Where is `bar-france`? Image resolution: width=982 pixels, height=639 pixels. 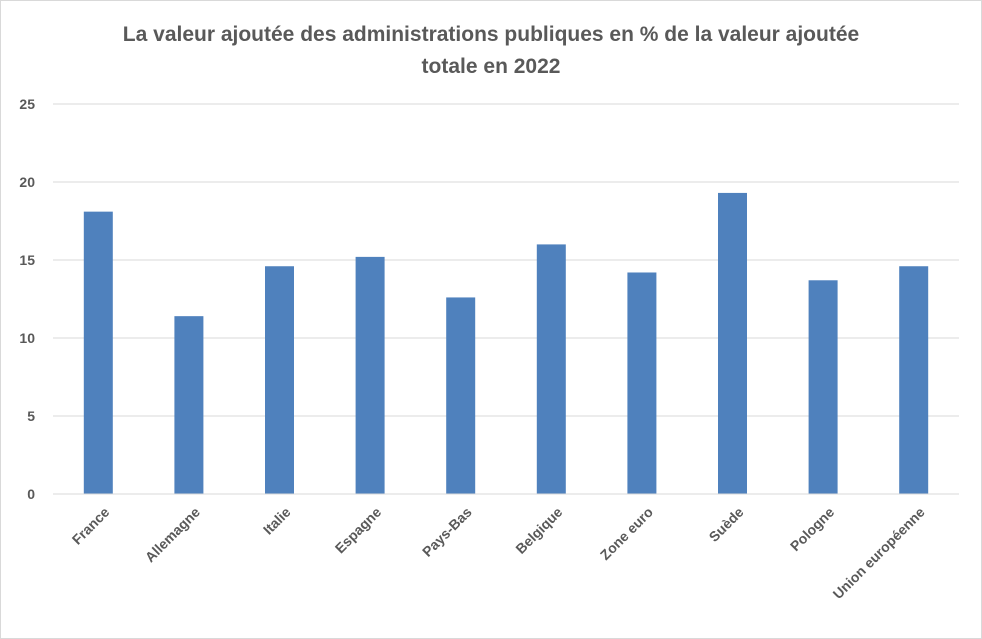 bar-france is located at coordinates (98, 352).